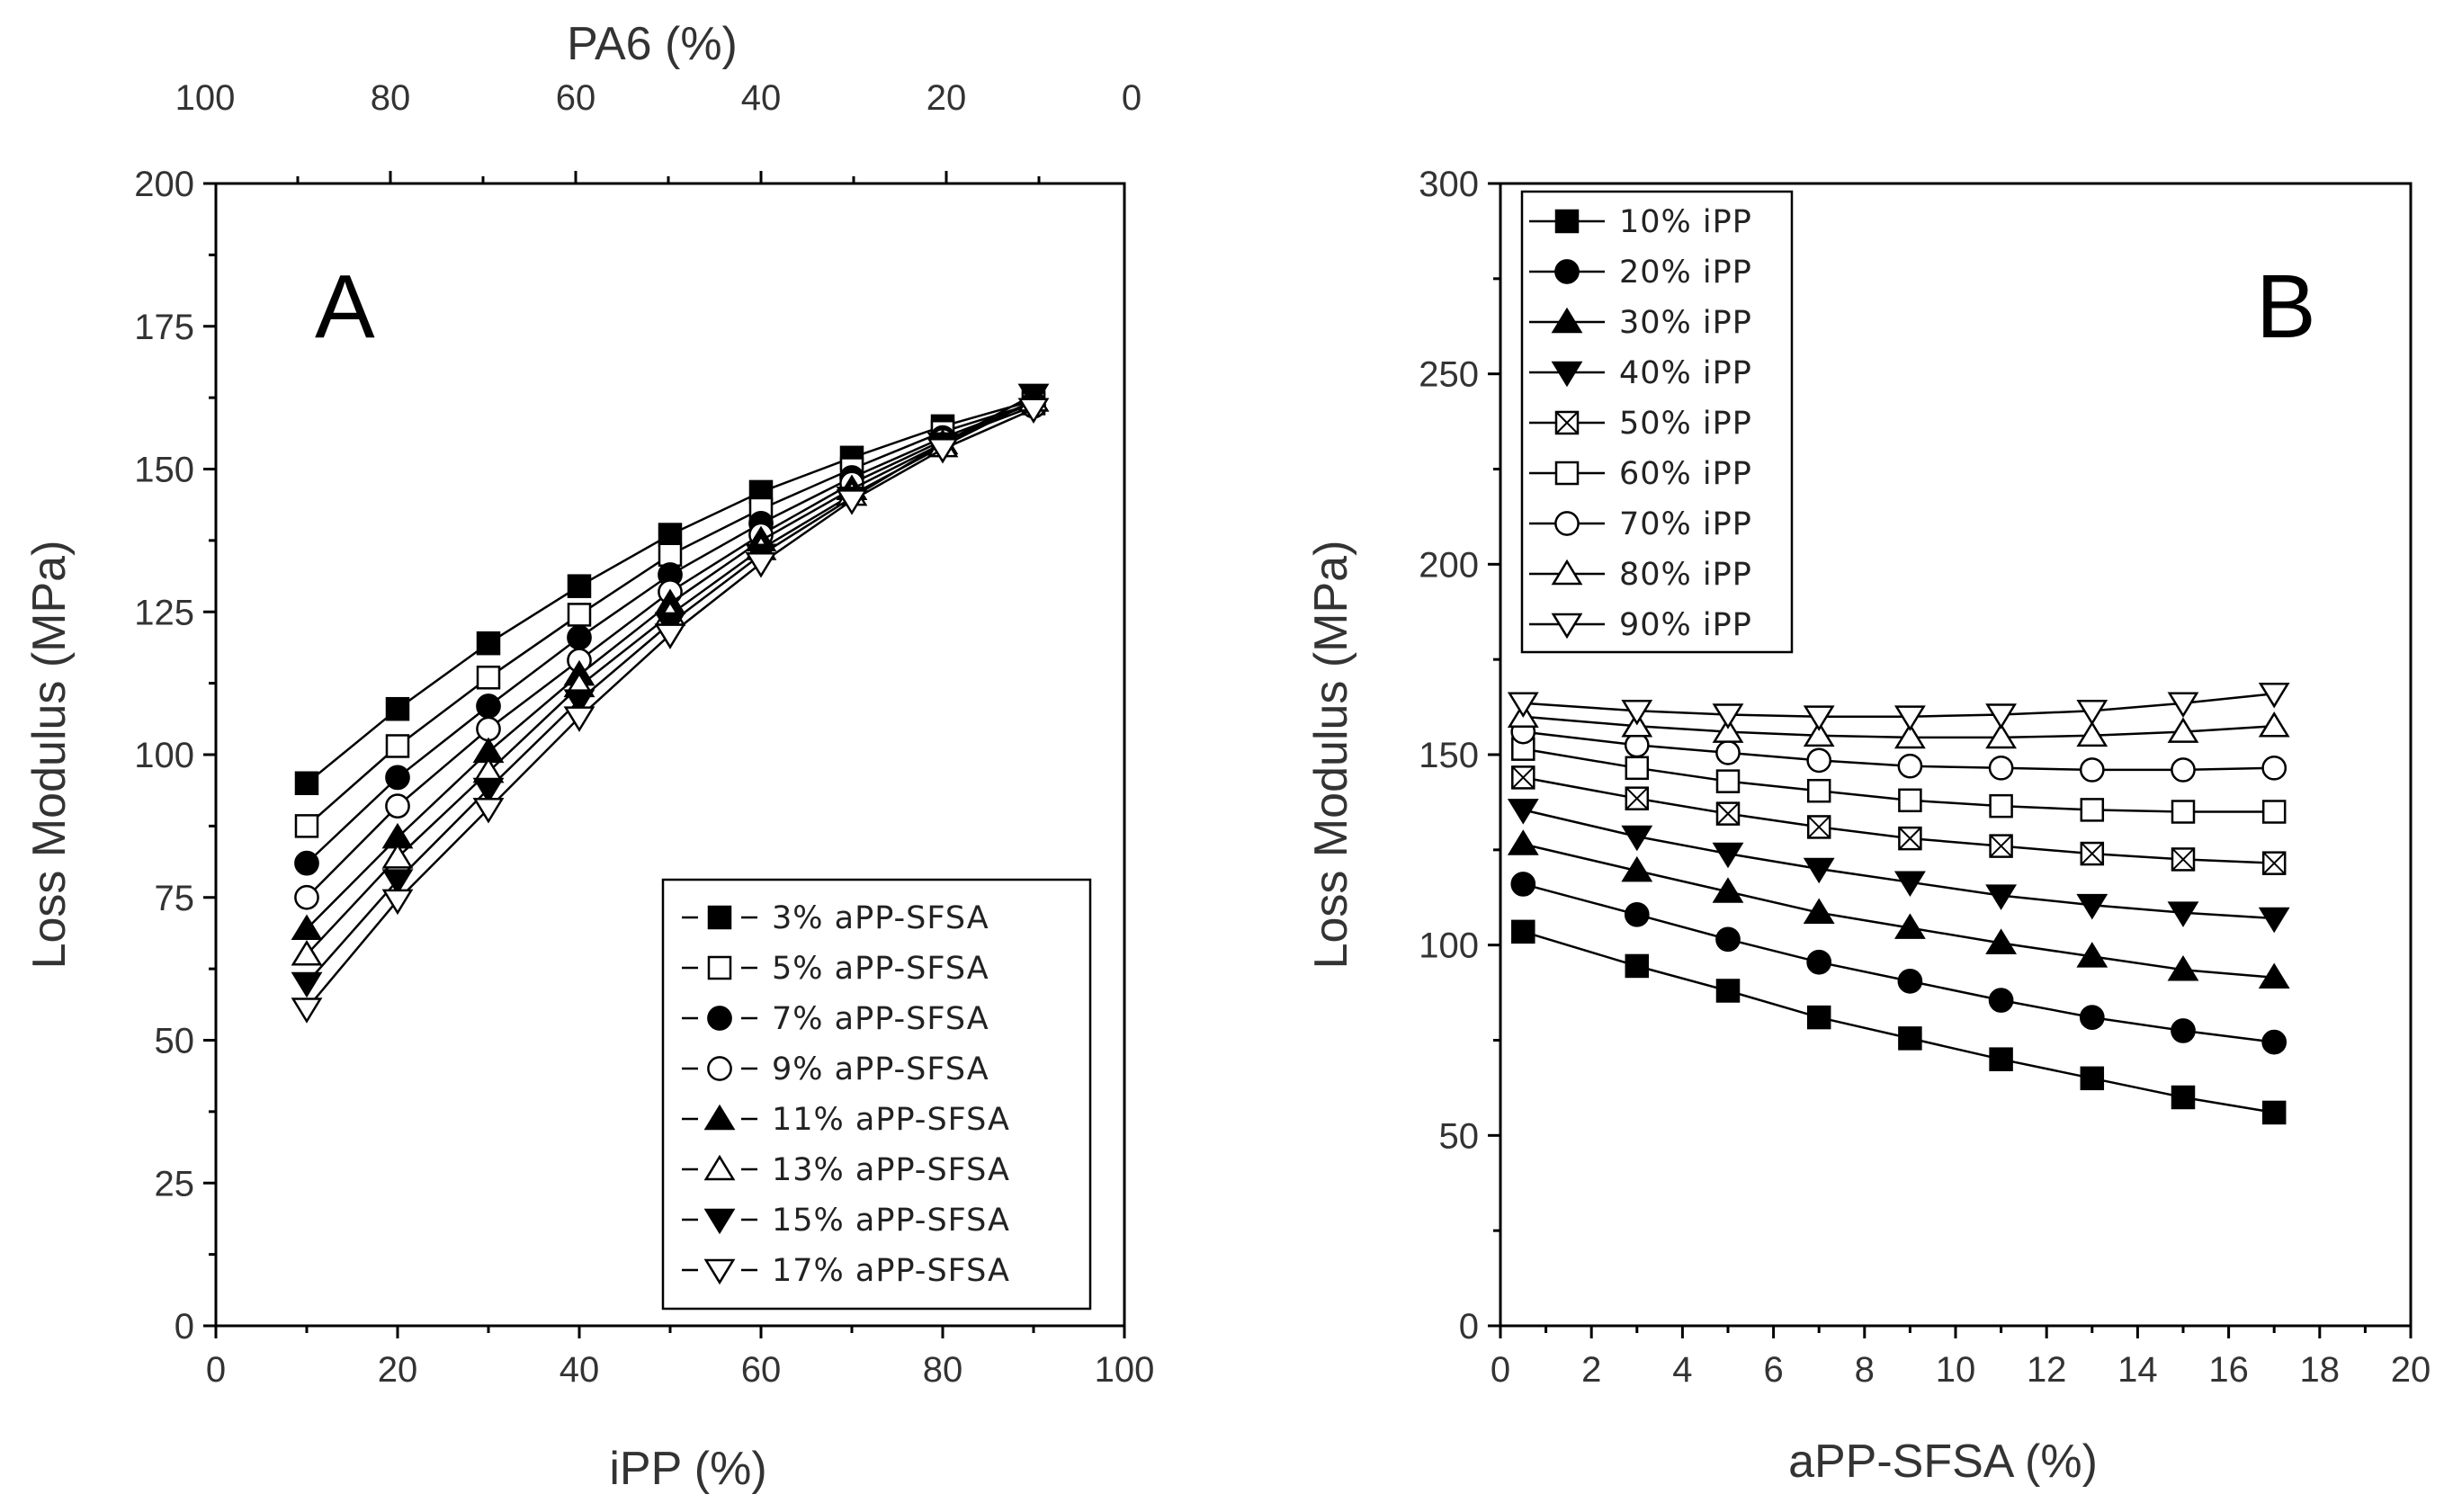  What do you see at coordinates (2137, 1370) in the screenshot?
I see `panel-b-x-tick-label: 14` at bounding box center [2137, 1370].